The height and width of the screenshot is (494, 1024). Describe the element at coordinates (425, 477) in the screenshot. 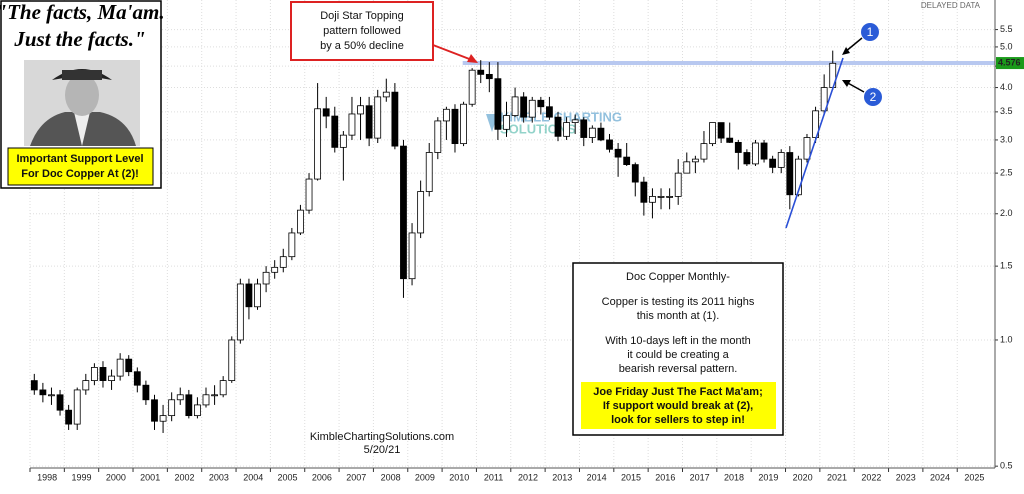

I see `x-tick-label: 2009` at that location.